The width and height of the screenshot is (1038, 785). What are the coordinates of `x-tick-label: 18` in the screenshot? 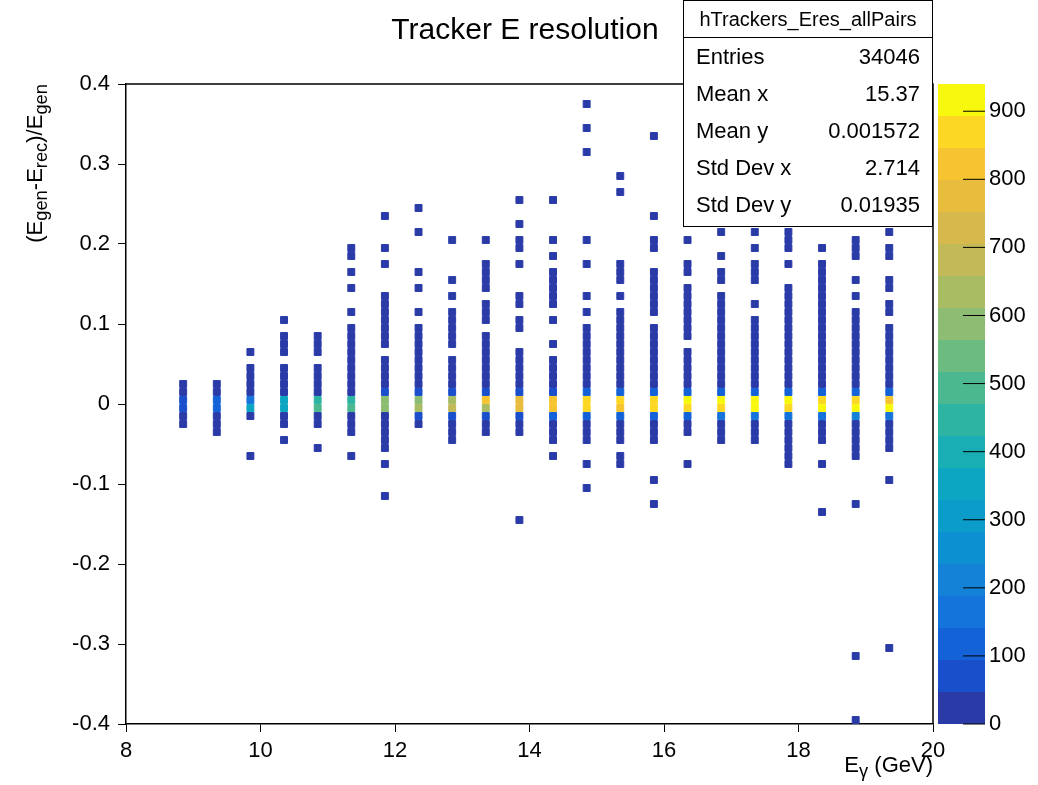 It's located at (798, 750).